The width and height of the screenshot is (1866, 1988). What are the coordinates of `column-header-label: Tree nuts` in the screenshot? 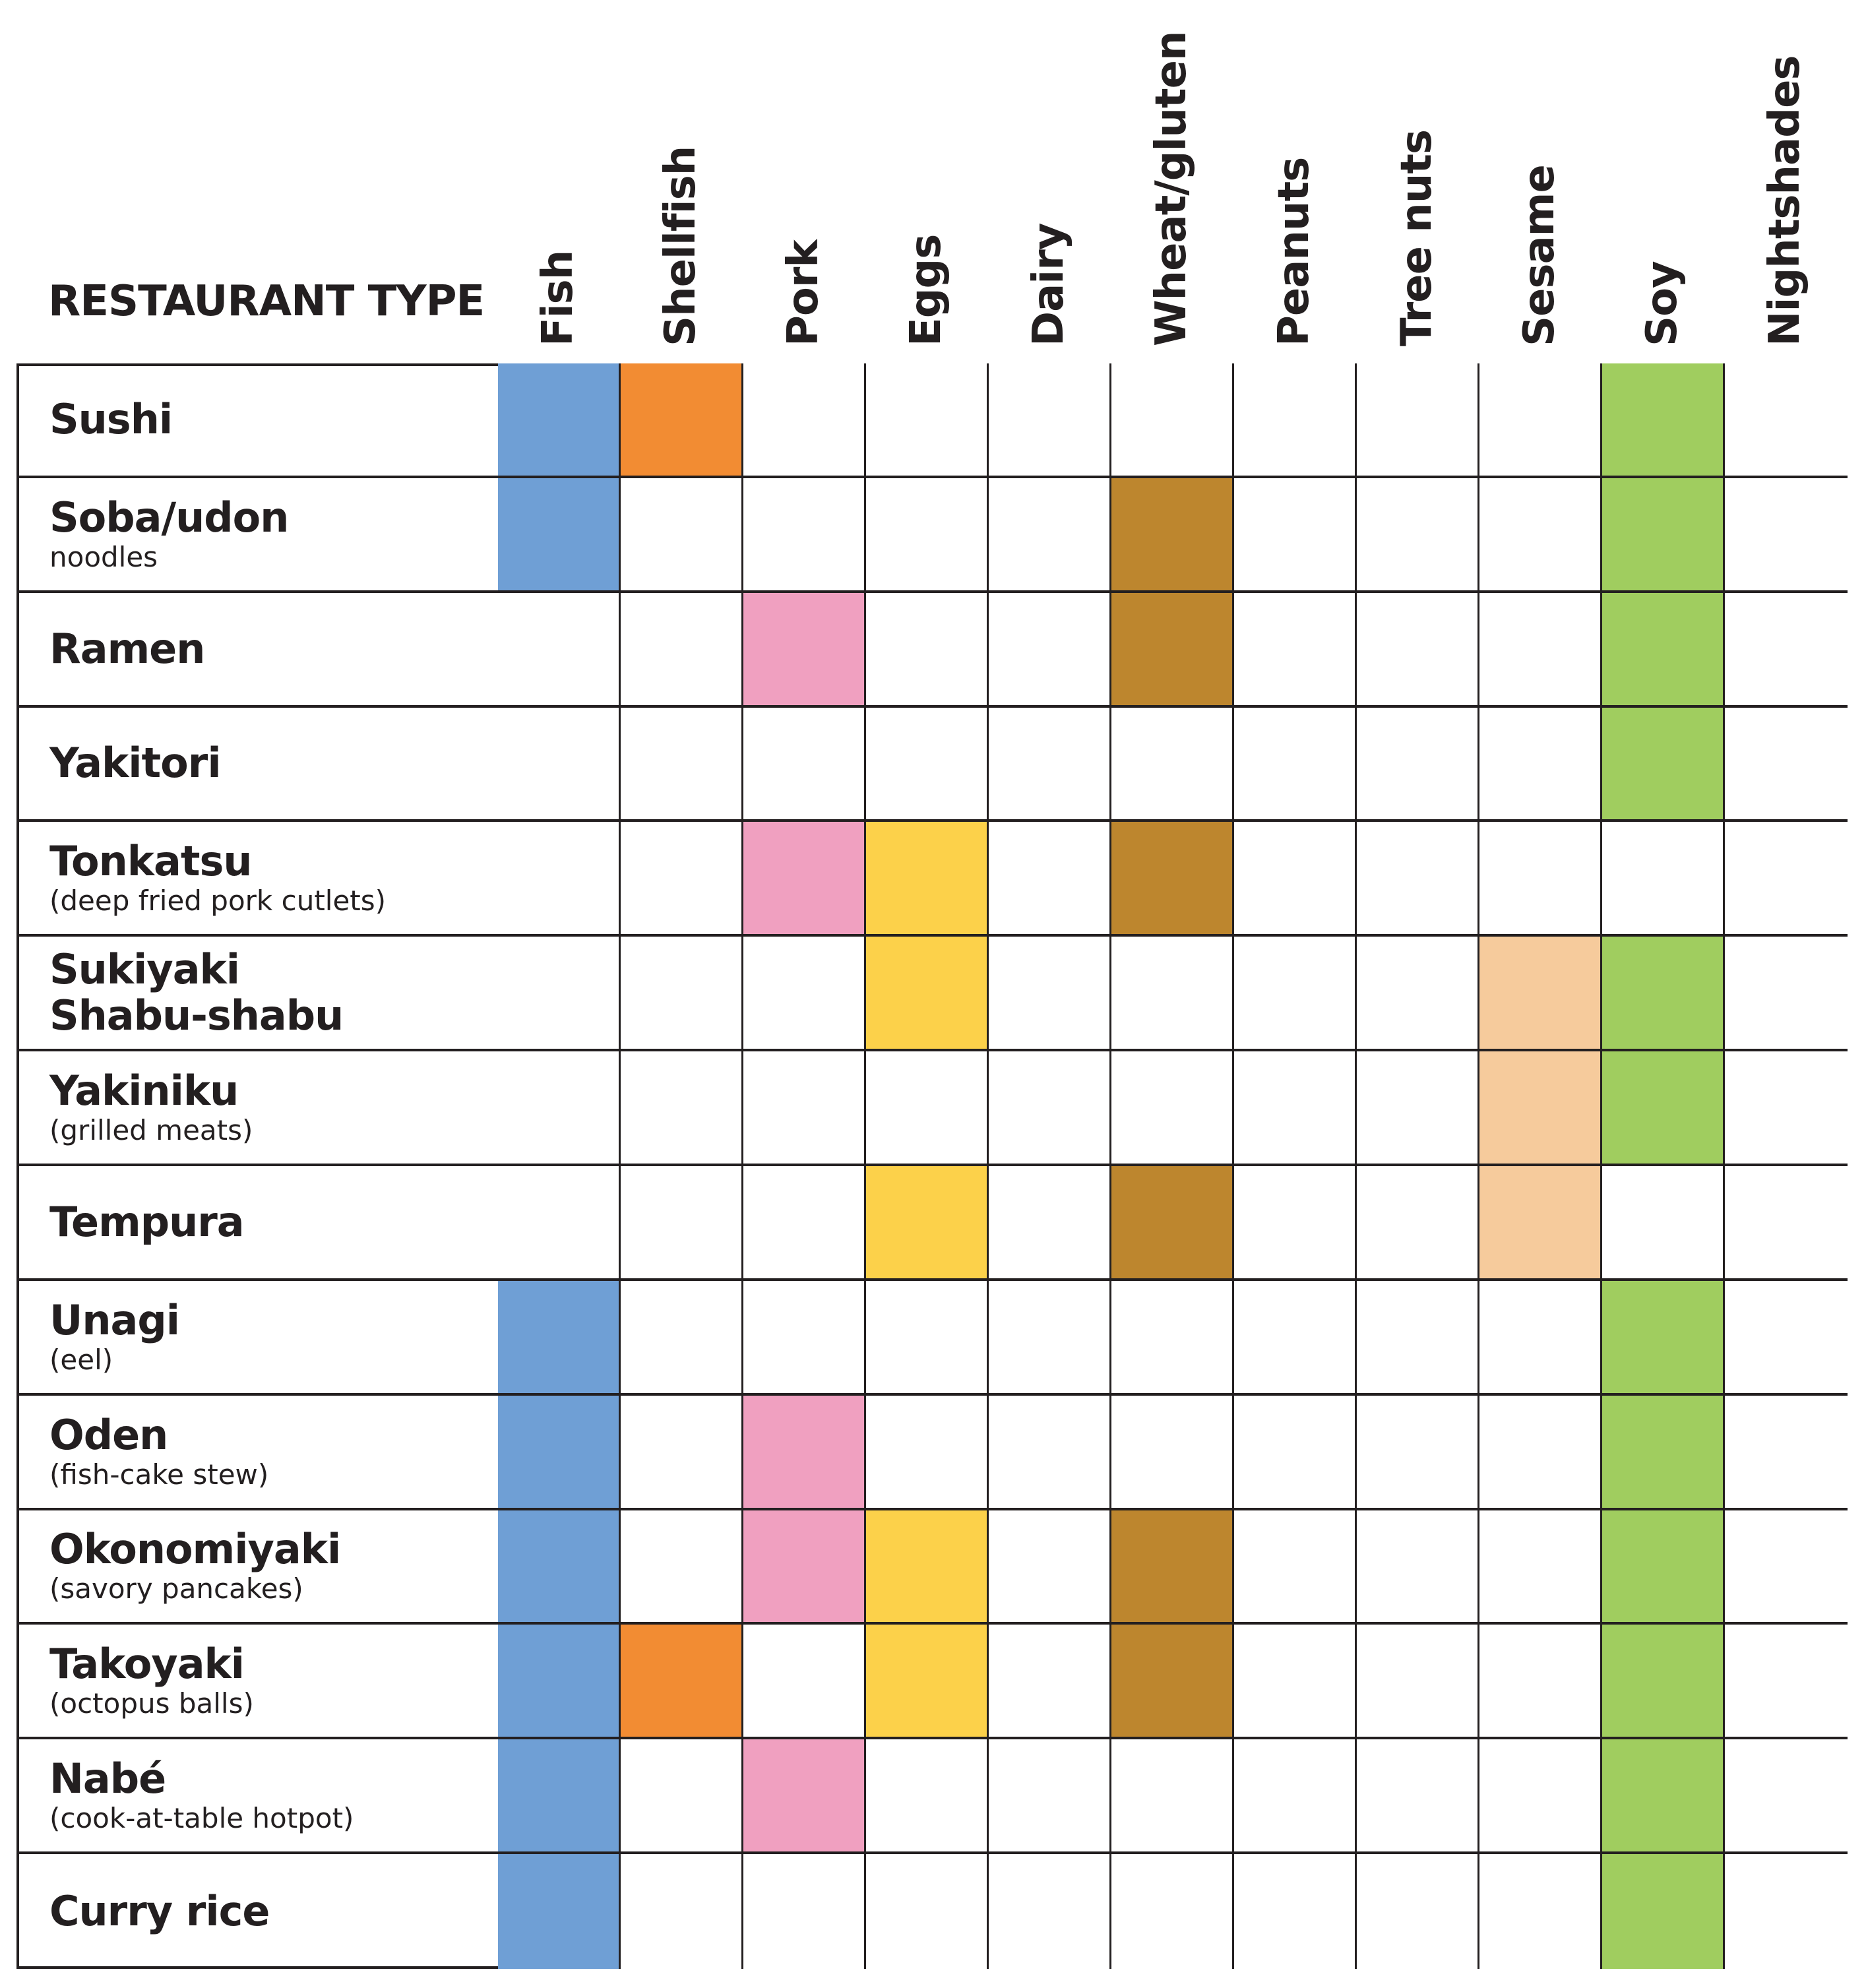 It's located at (1417, 237).